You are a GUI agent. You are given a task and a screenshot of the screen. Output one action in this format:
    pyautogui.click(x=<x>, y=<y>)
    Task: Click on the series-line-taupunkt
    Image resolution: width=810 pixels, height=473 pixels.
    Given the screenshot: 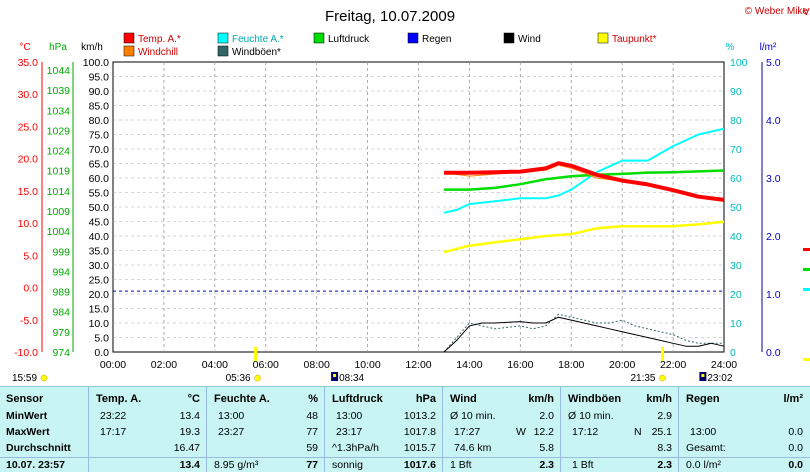 What is the action you would take?
    pyautogui.click(x=584, y=237)
    